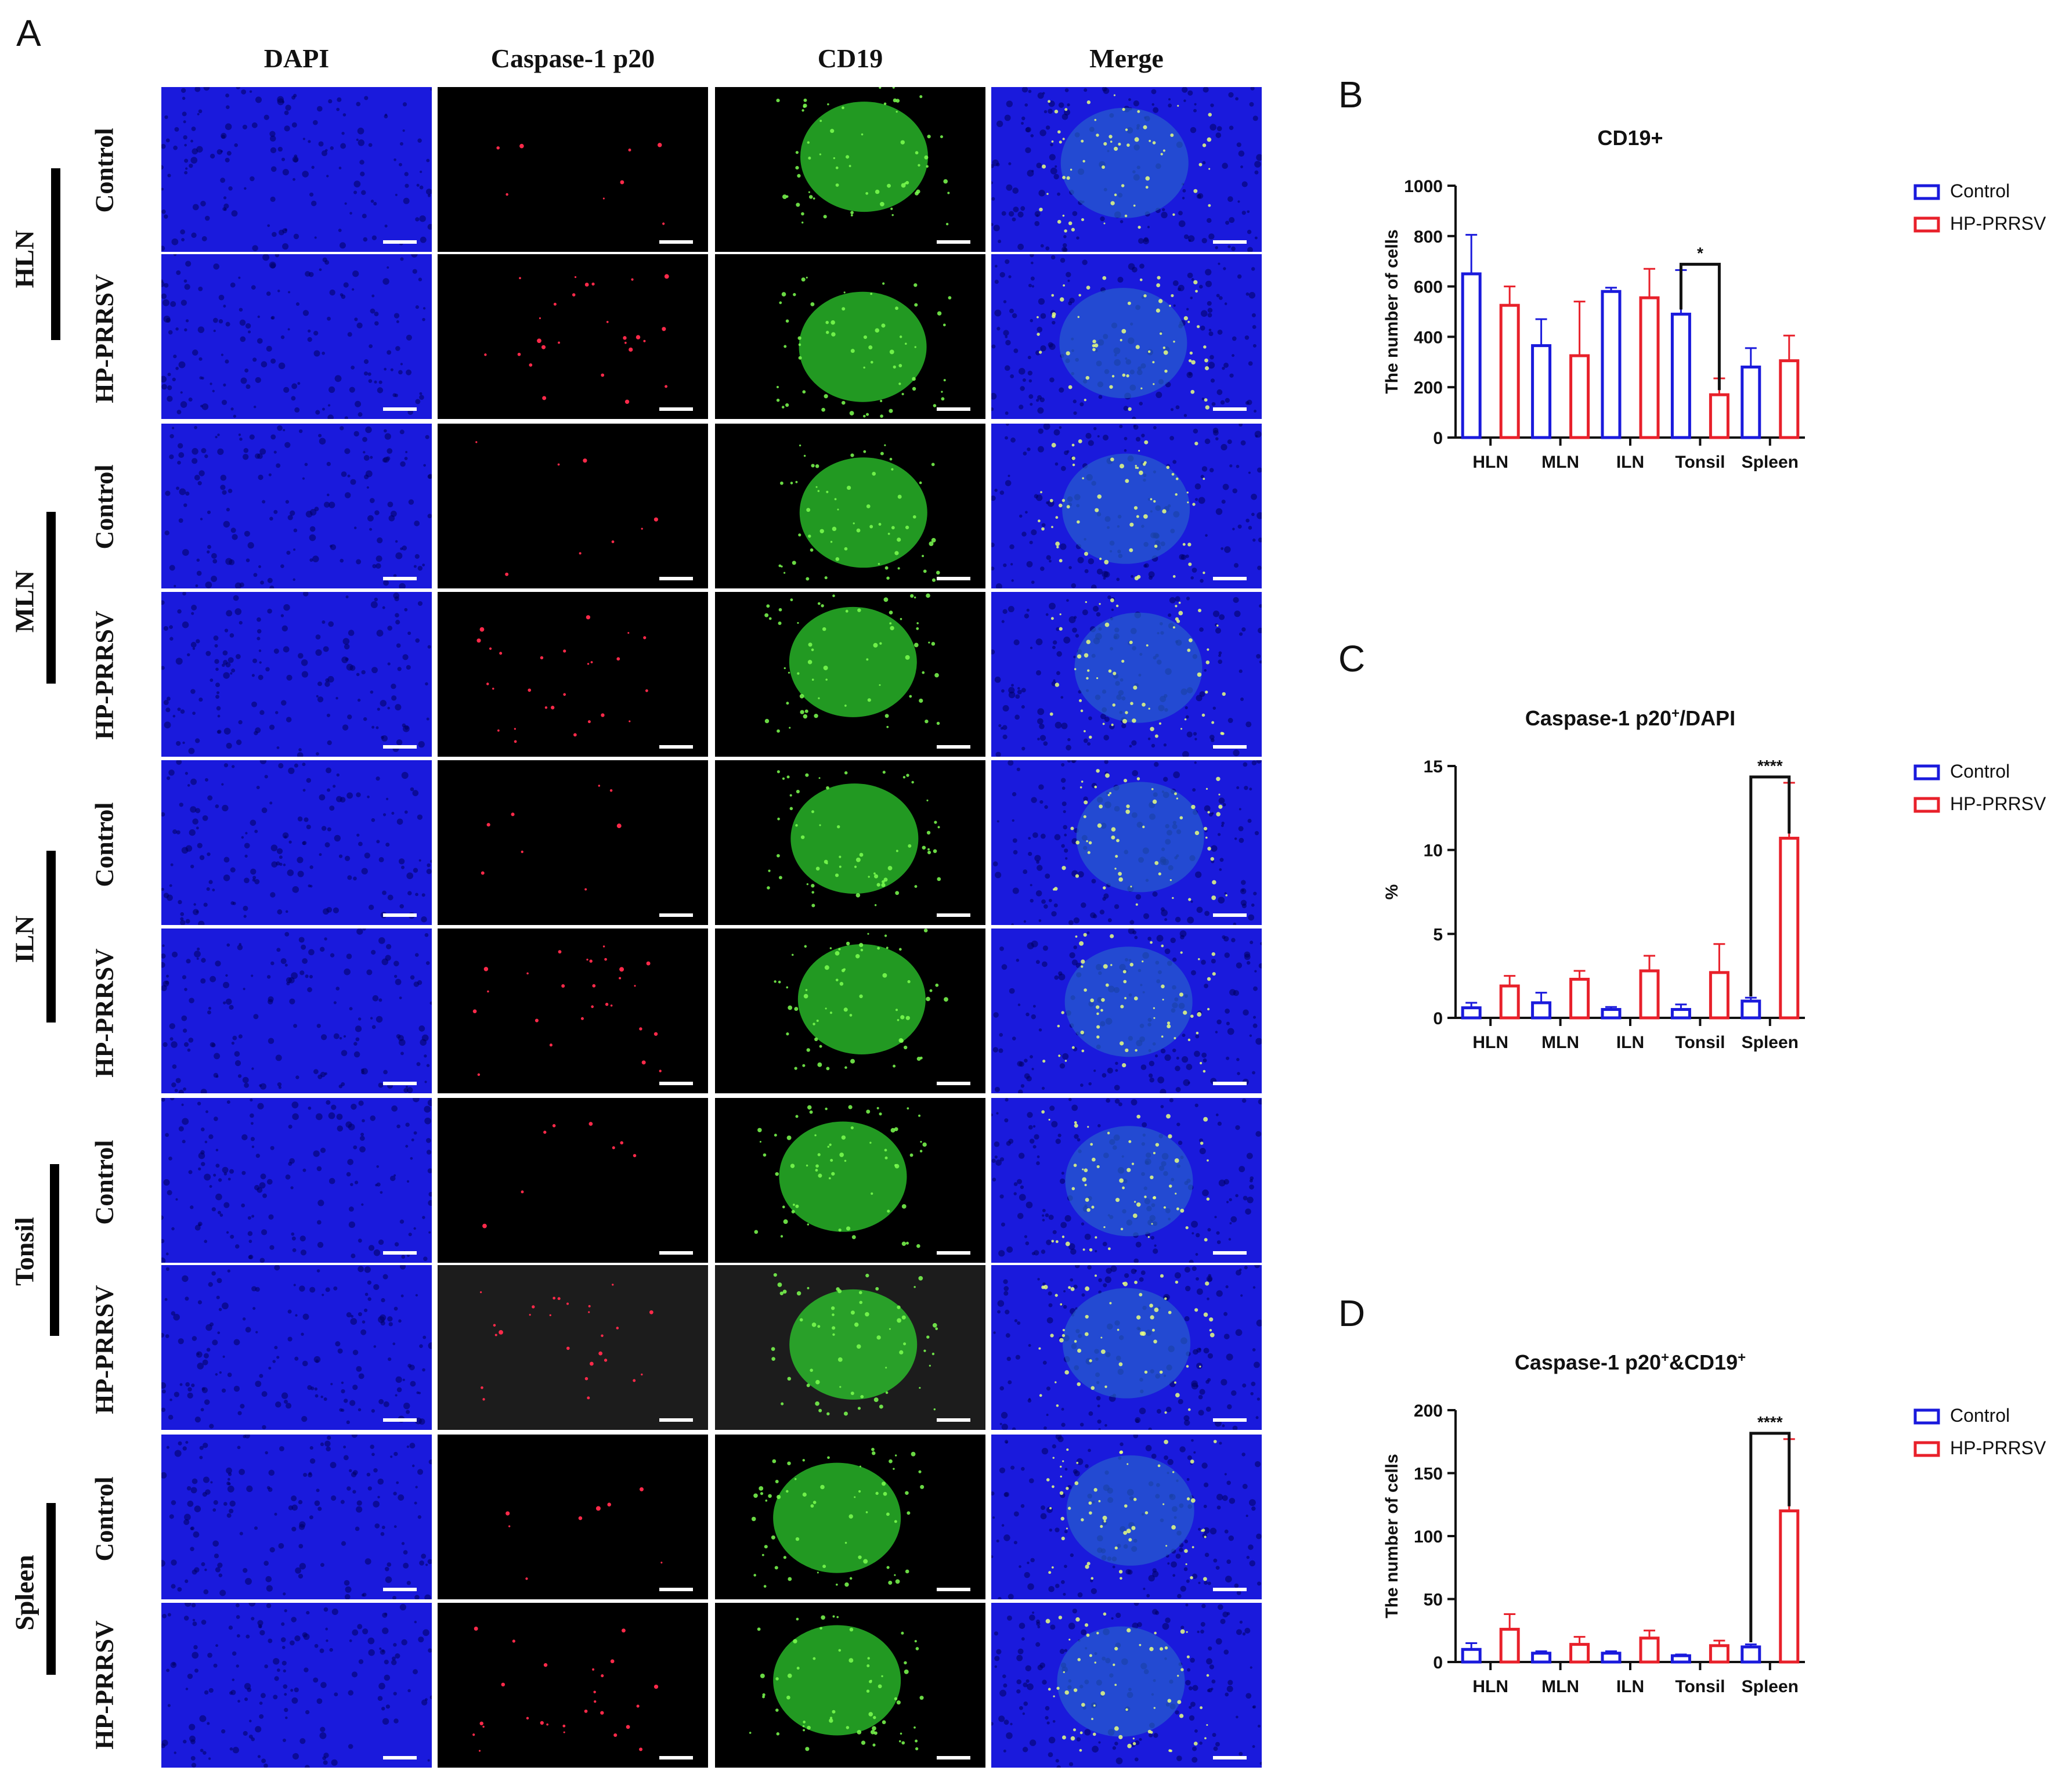 The height and width of the screenshot is (1792, 2069). I want to click on group-label-tonsil-hp-prrsv: HP-PRRSV, so click(104, 1349).